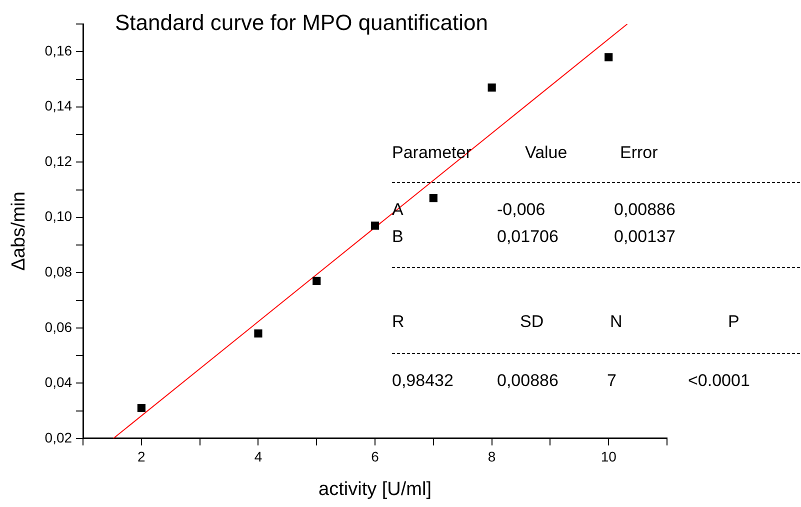  I want to click on annotation: 0,01706, so click(527, 237).